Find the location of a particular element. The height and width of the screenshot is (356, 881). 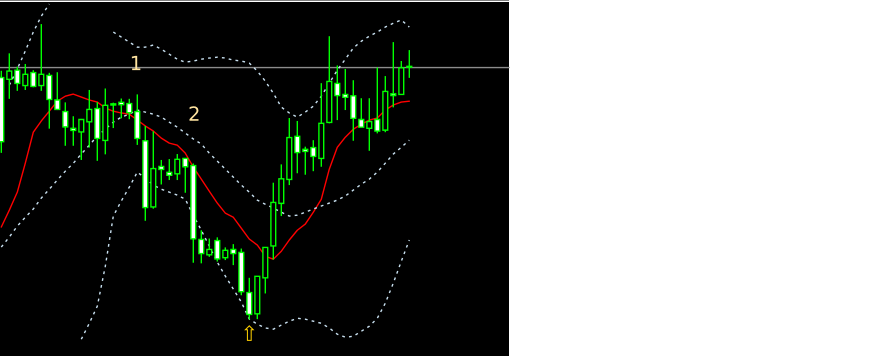

series-label: 2 is located at coordinates (194, 113).